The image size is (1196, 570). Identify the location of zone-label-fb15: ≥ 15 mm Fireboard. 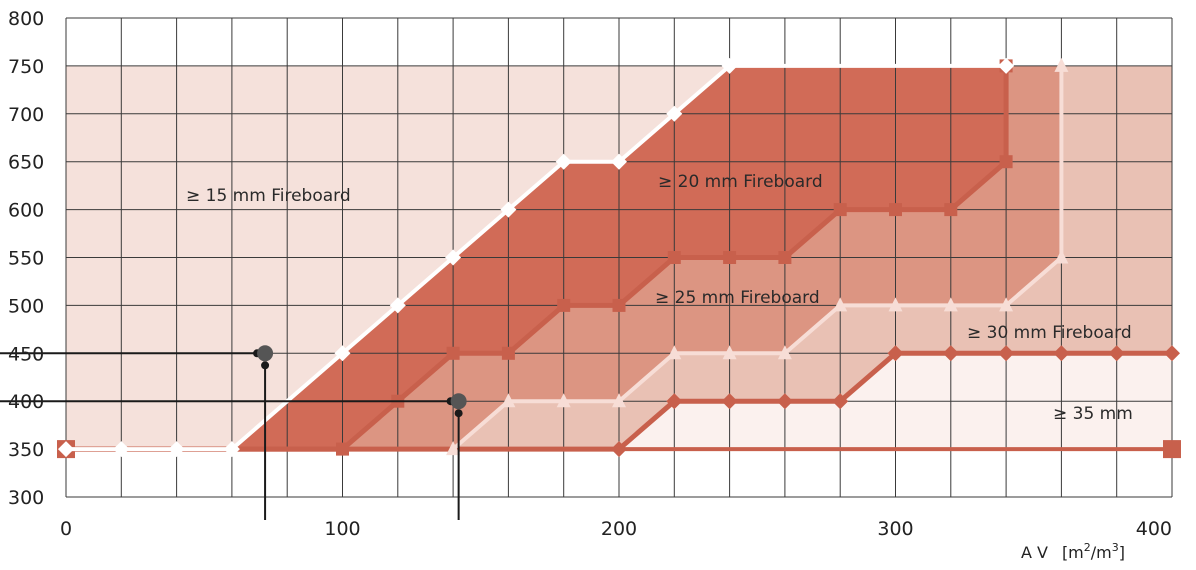
(268, 196).